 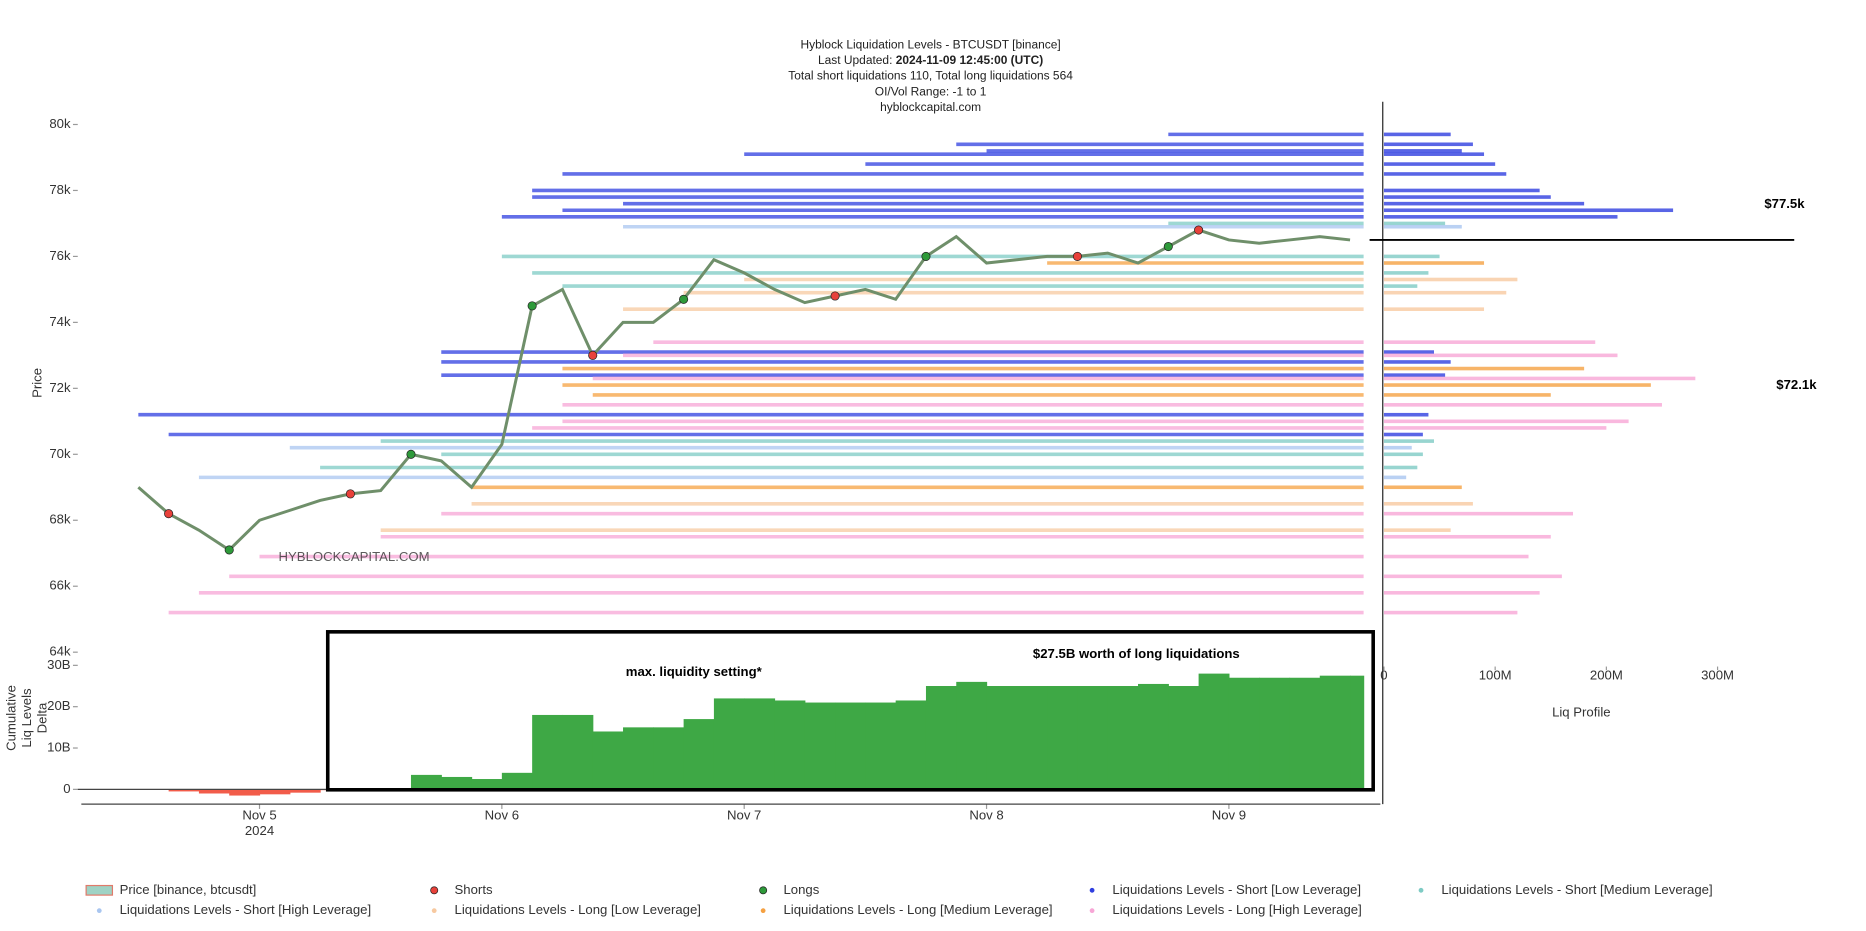 I want to click on y-tick-label: 78k, so click(x=60, y=189).